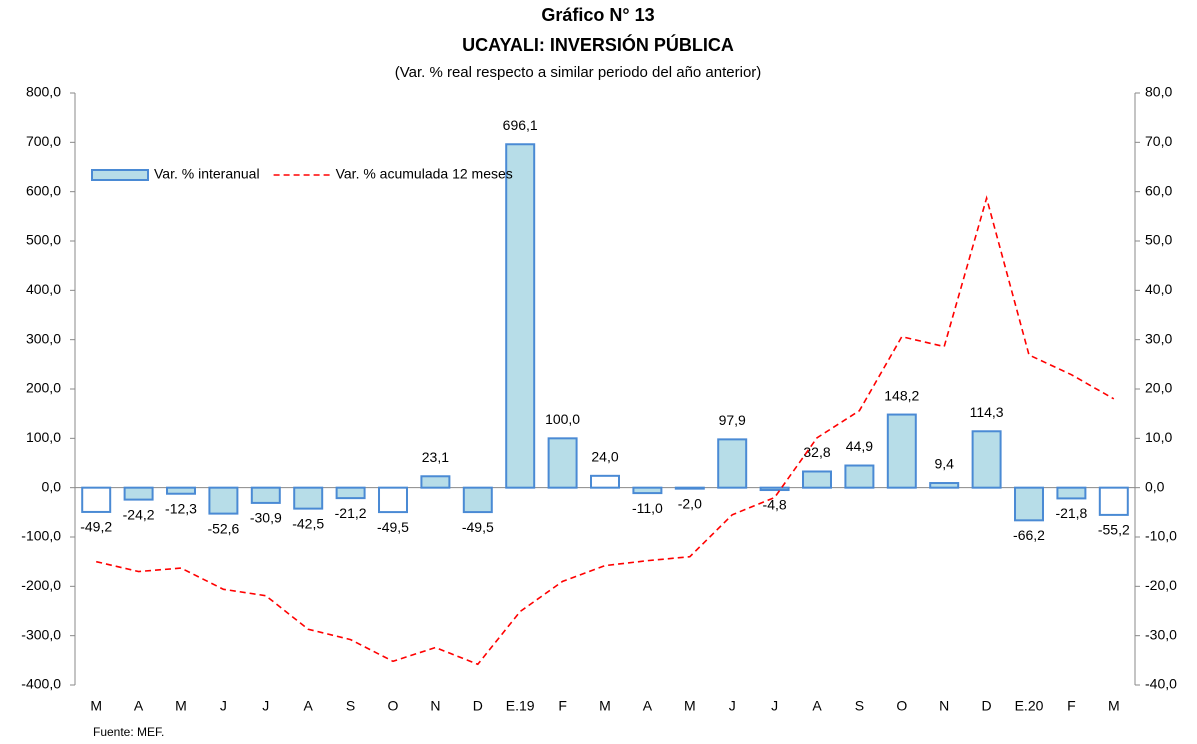 Image resolution: width=1197 pixels, height=744 pixels. Describe the element at coordinates (41, 684) in the screenshot. I see `y-tick-label: -400,0` at that location.